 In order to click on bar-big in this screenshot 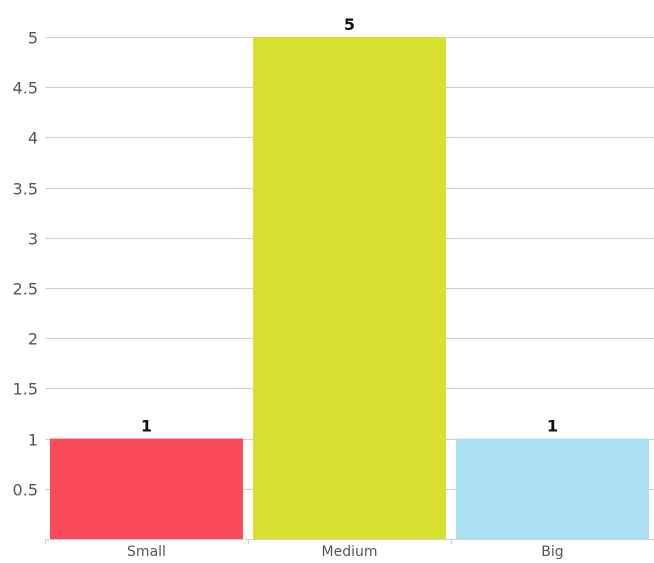, I will do `click(552, 488)`.